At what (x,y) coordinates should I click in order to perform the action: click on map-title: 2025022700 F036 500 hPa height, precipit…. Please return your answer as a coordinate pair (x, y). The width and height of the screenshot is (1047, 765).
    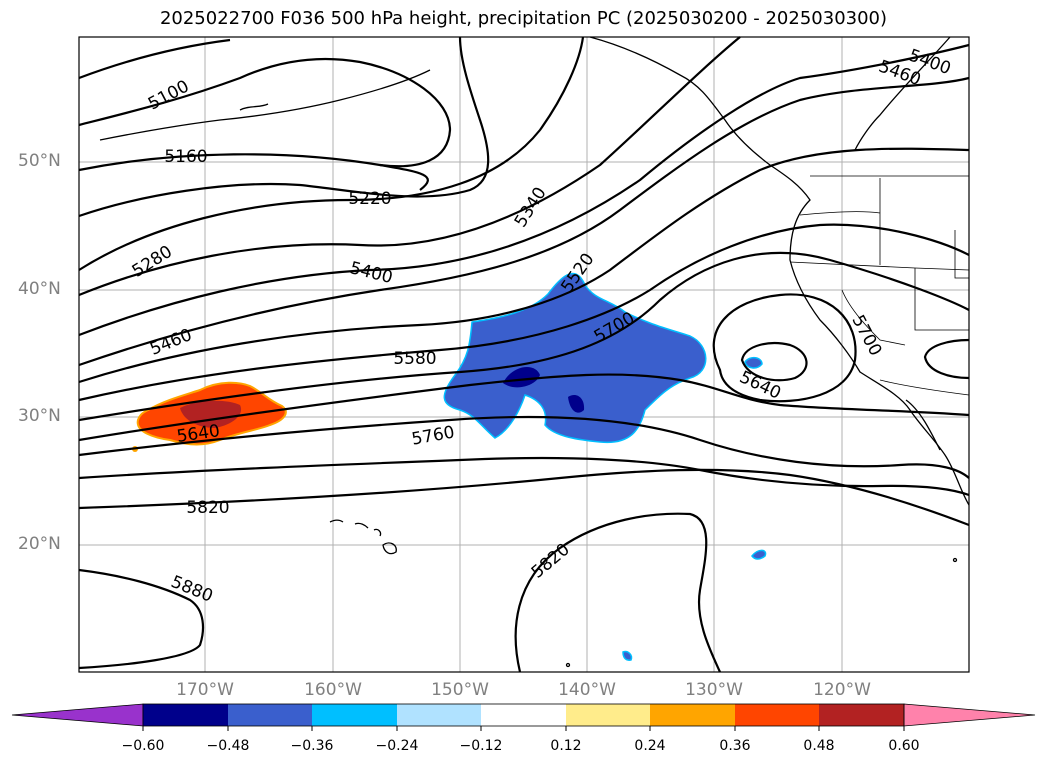
    Looking at the image, I should click on (523, 18).